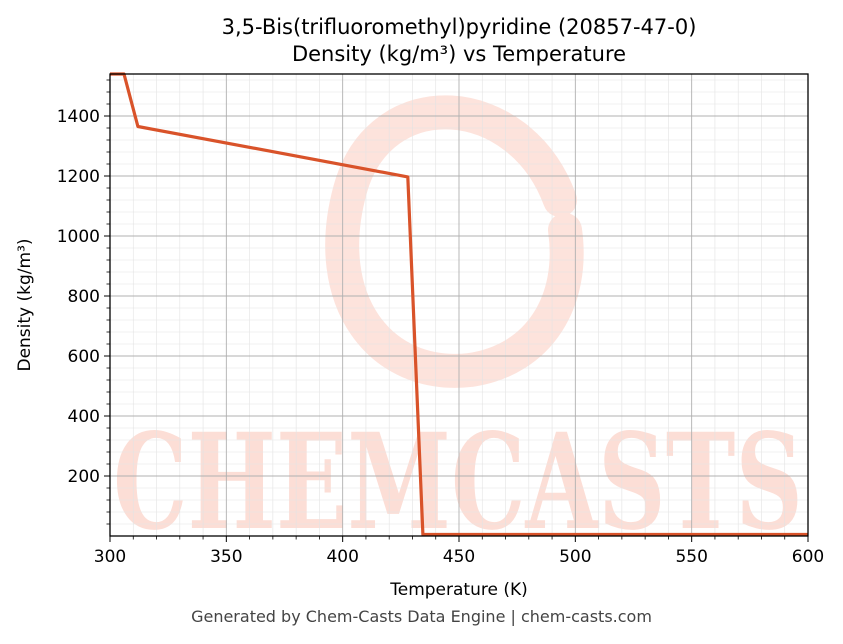 This screenshot has height=644, width=843. Describe the element at coordinates (808, 557) in the screenshot. I see `x-tick-label: 600` at that location.